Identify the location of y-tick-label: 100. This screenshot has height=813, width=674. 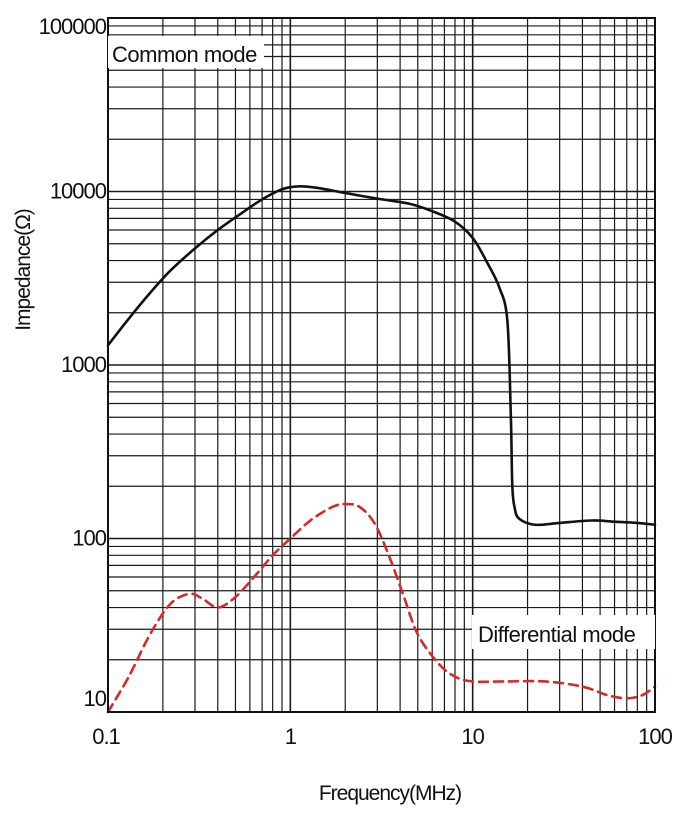
(89, 538).